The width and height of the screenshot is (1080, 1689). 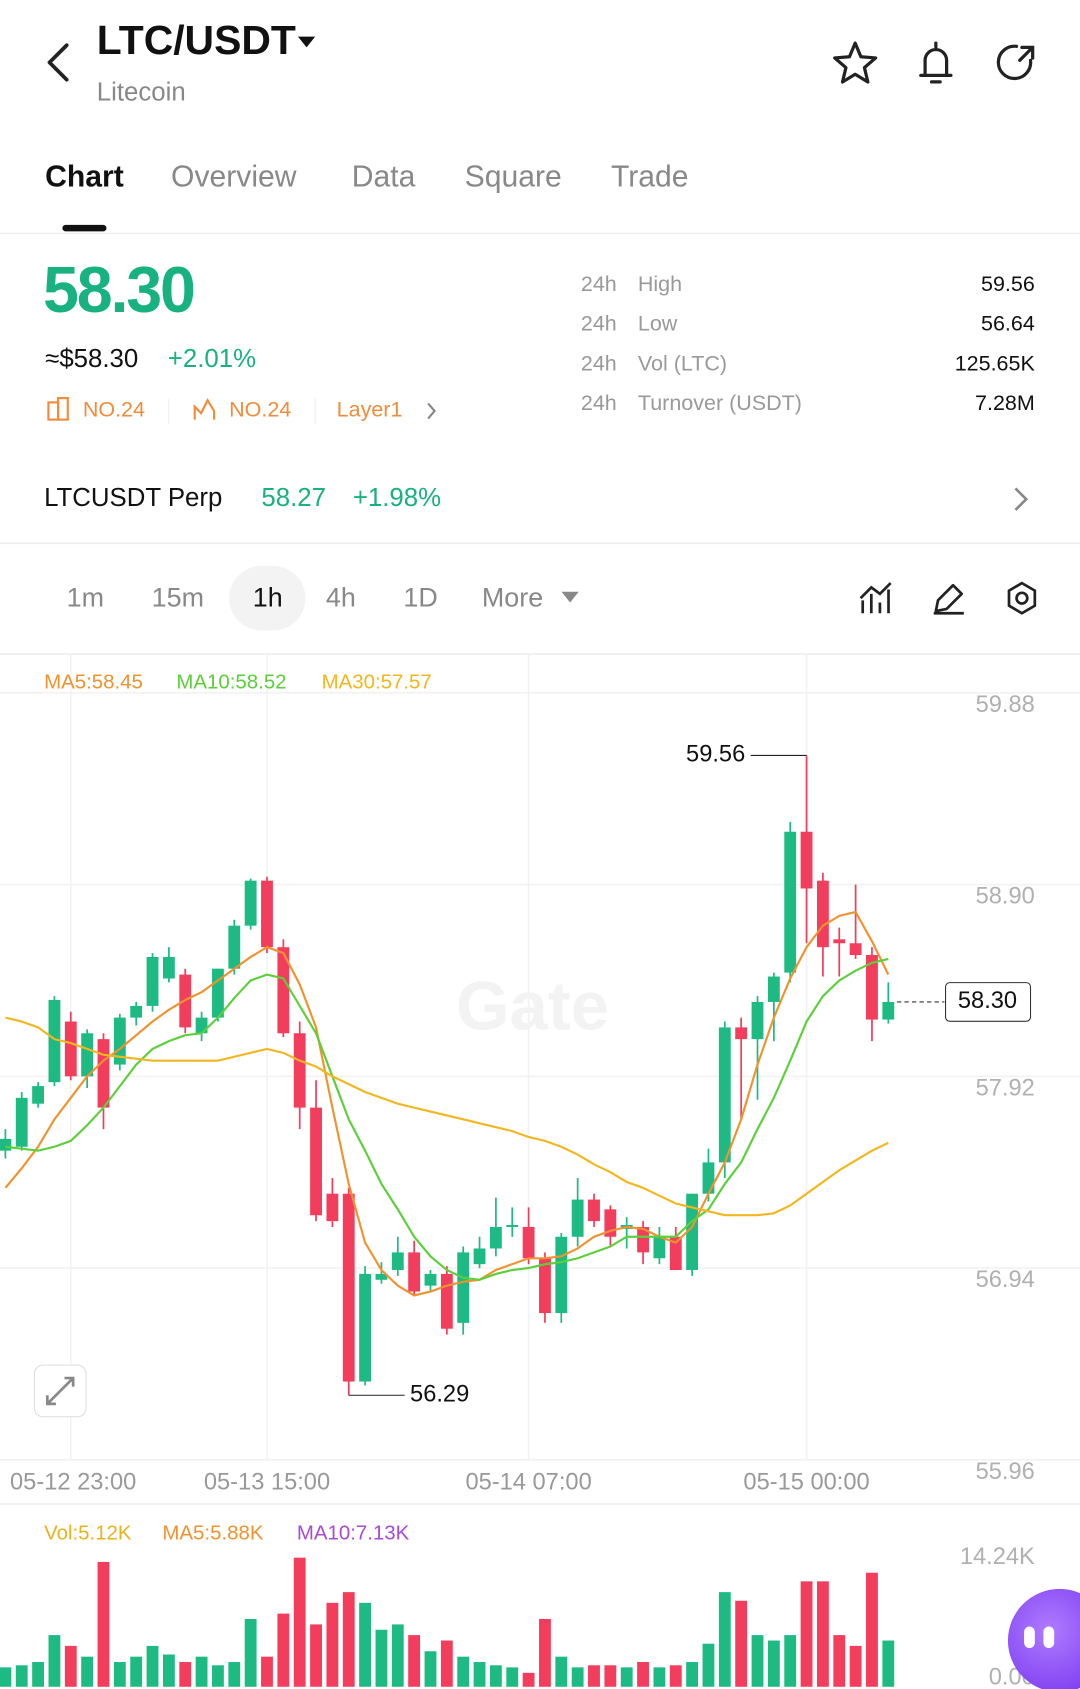 I want to click on alert-button, so click(x=936, y=62).